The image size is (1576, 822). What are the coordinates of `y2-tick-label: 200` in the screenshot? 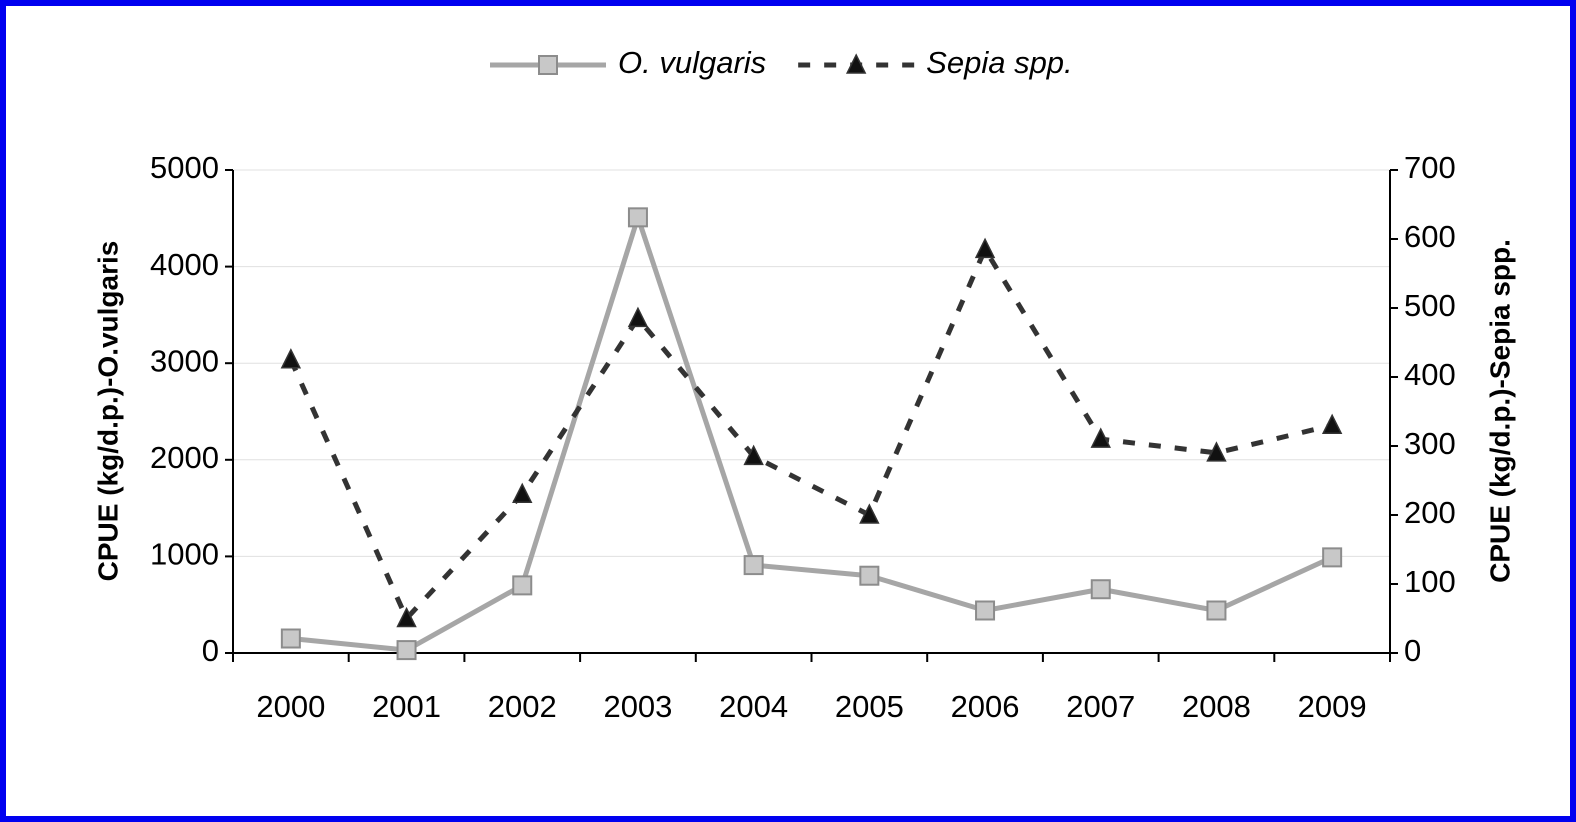 It's located at (1430, 512).